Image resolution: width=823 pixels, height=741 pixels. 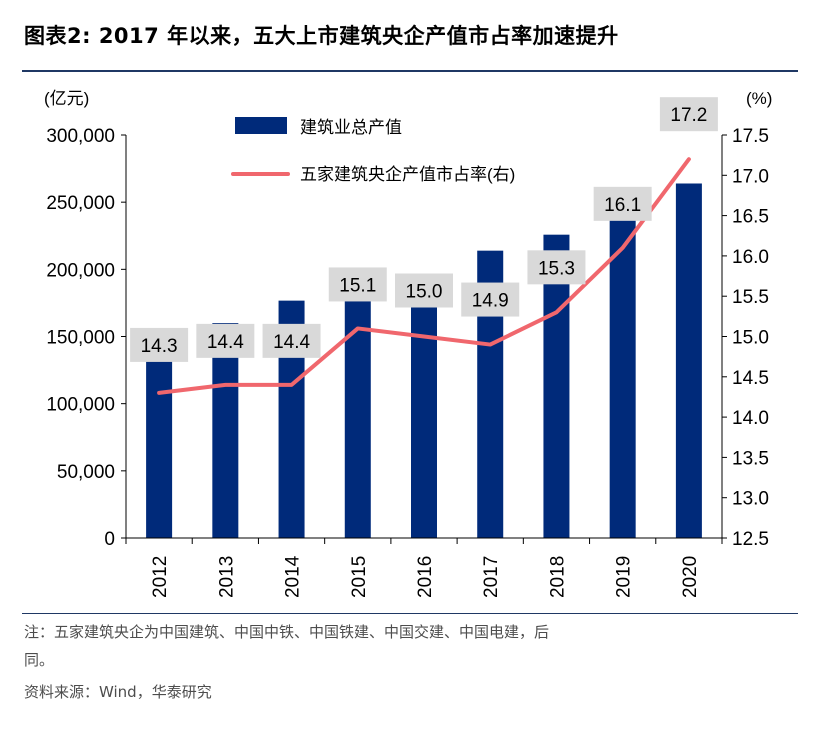 What do you see at coordinates (359, 577) in the screenshot?
I see `x-tick-label: 2015` at bounding box center [359, 577].